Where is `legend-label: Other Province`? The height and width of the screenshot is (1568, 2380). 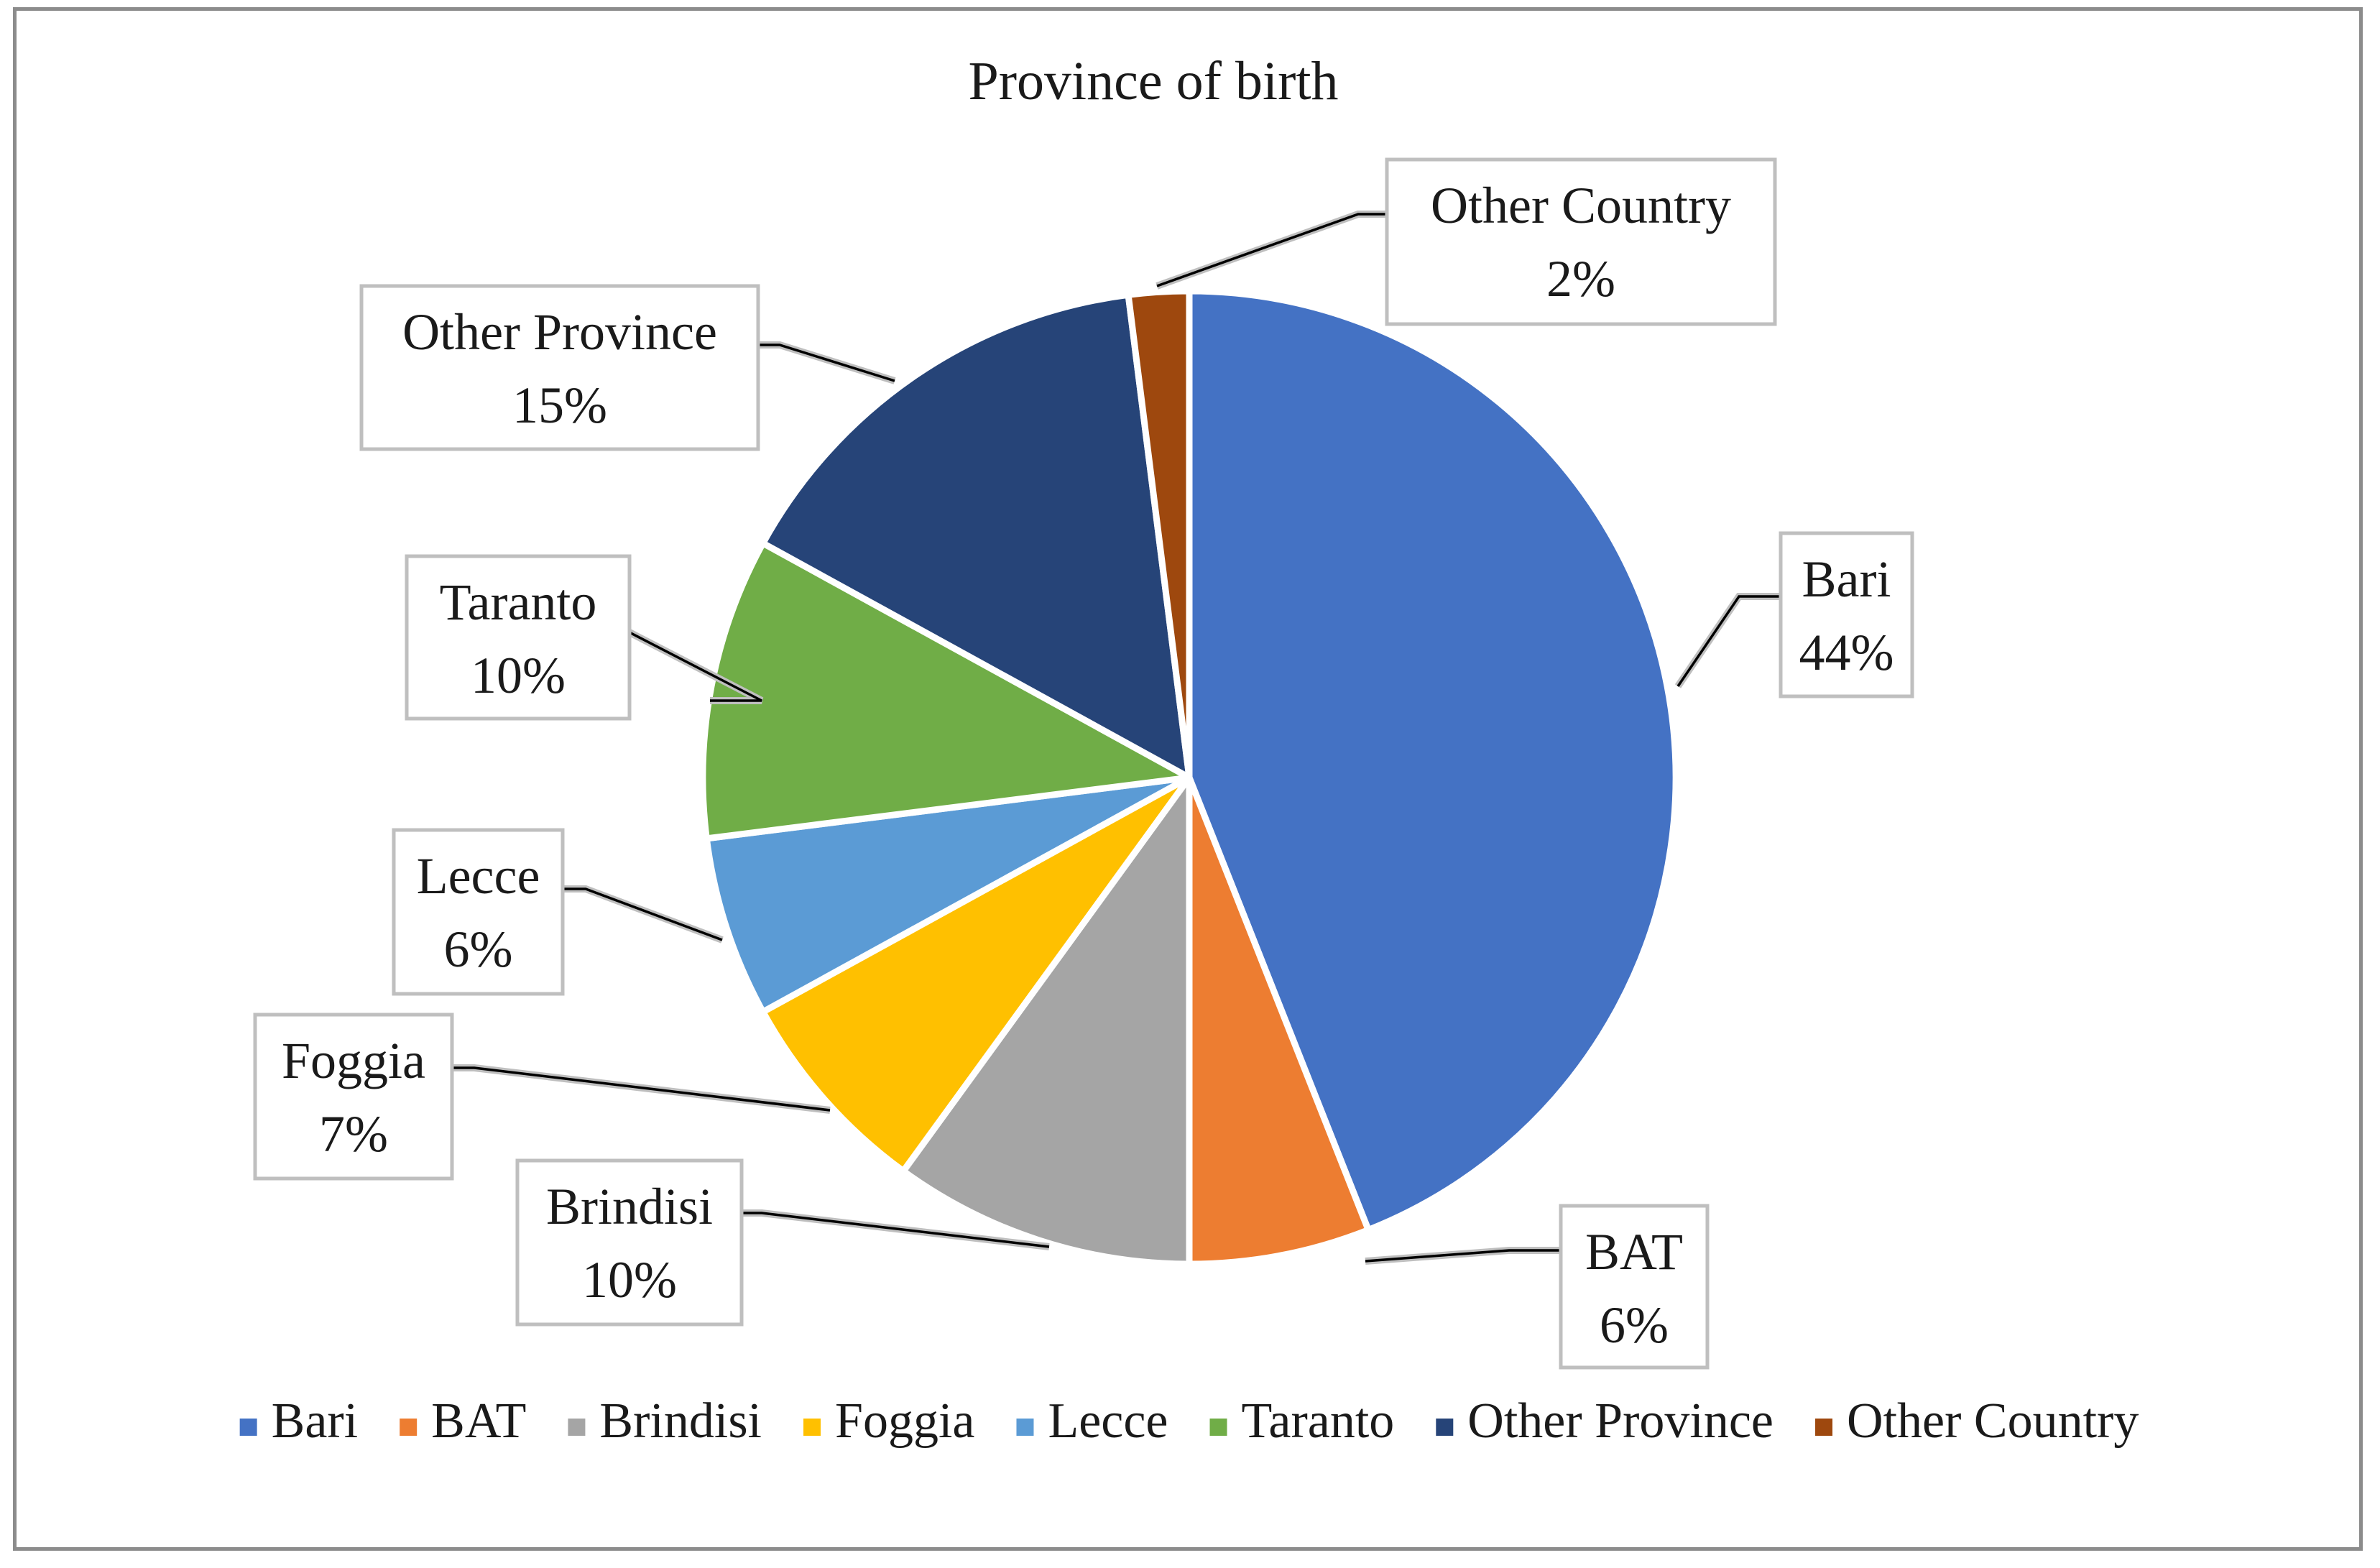 legend-label: Other Province is located at coordinates (1620, 1421).